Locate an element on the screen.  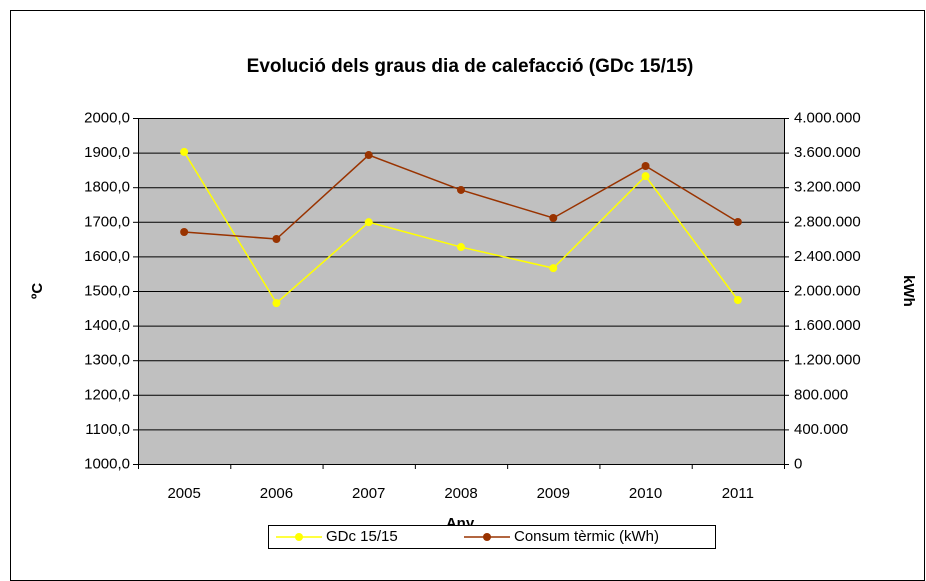
legend-label: GDc 15/15 is located at coordinates (362, 536).